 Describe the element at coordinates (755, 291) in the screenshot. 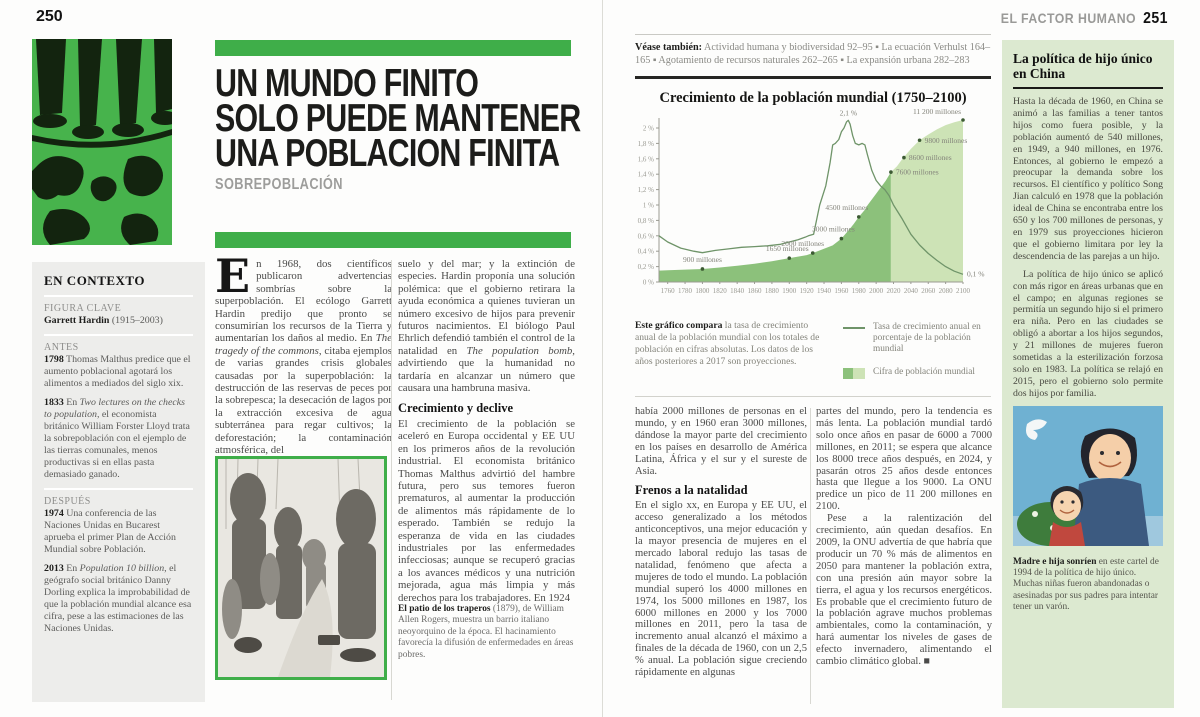

I see `svg-text: 1860` at that location.